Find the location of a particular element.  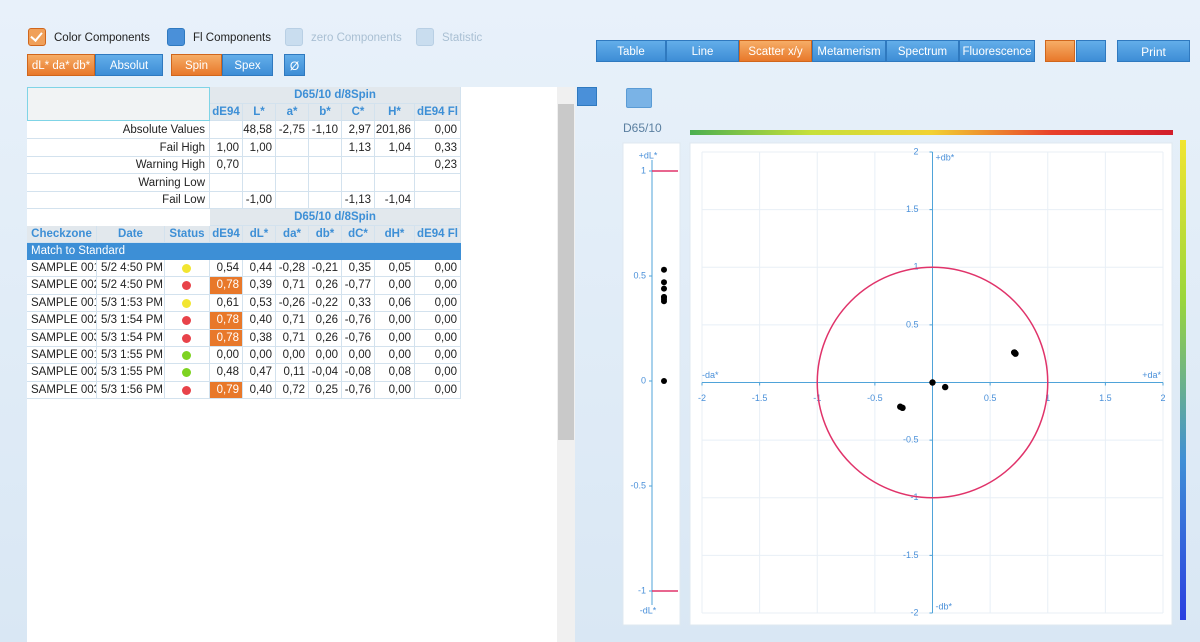

value-cell: -0,77 is located at coordinates (358, 286).